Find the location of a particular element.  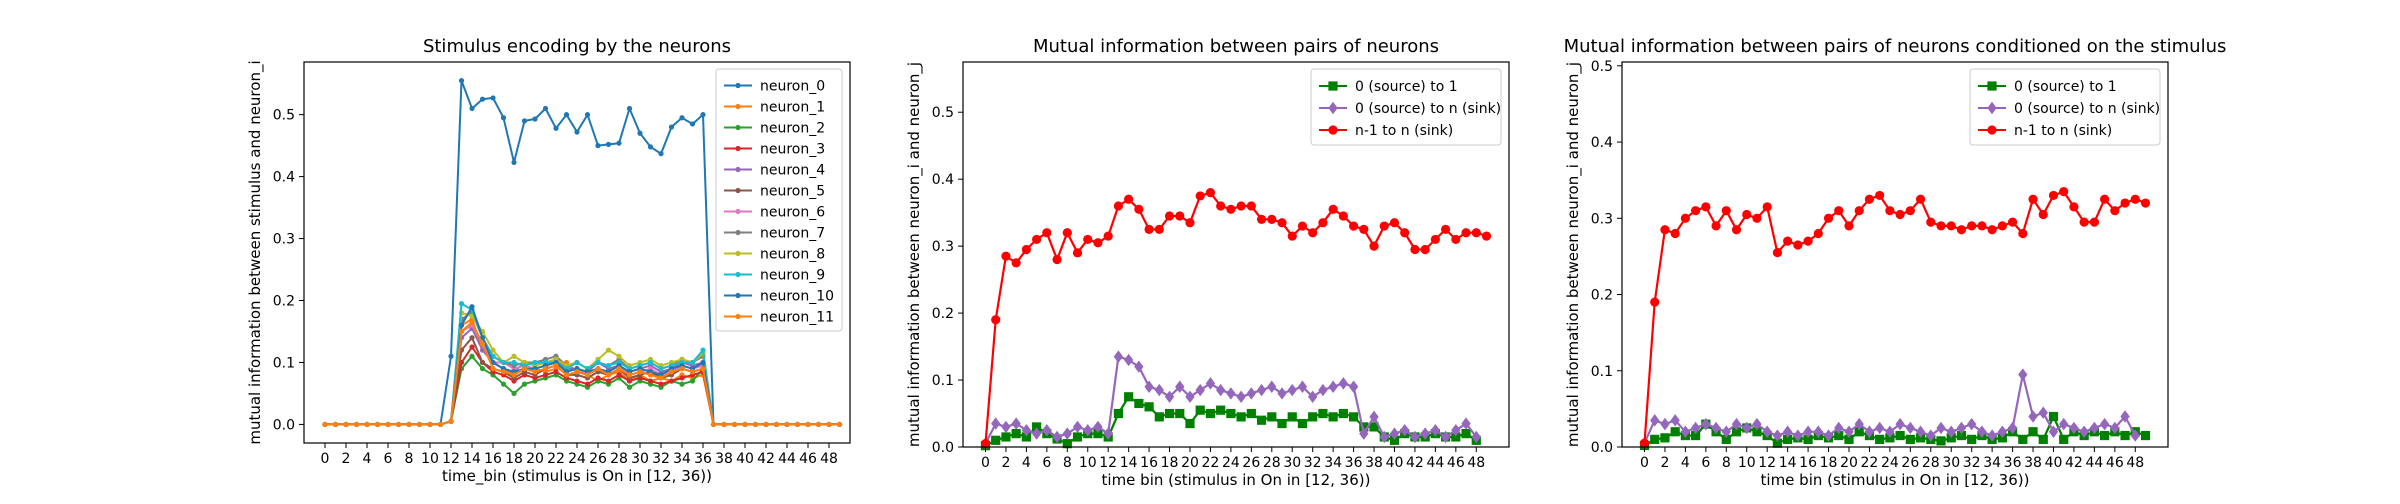

x-tick-label: 46 is located at coordinates (808, 459).